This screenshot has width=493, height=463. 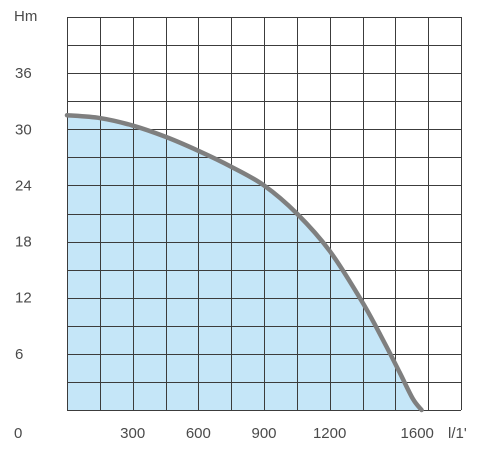 I want to click on x-tick-label: 300, so click(x=132, y=433).